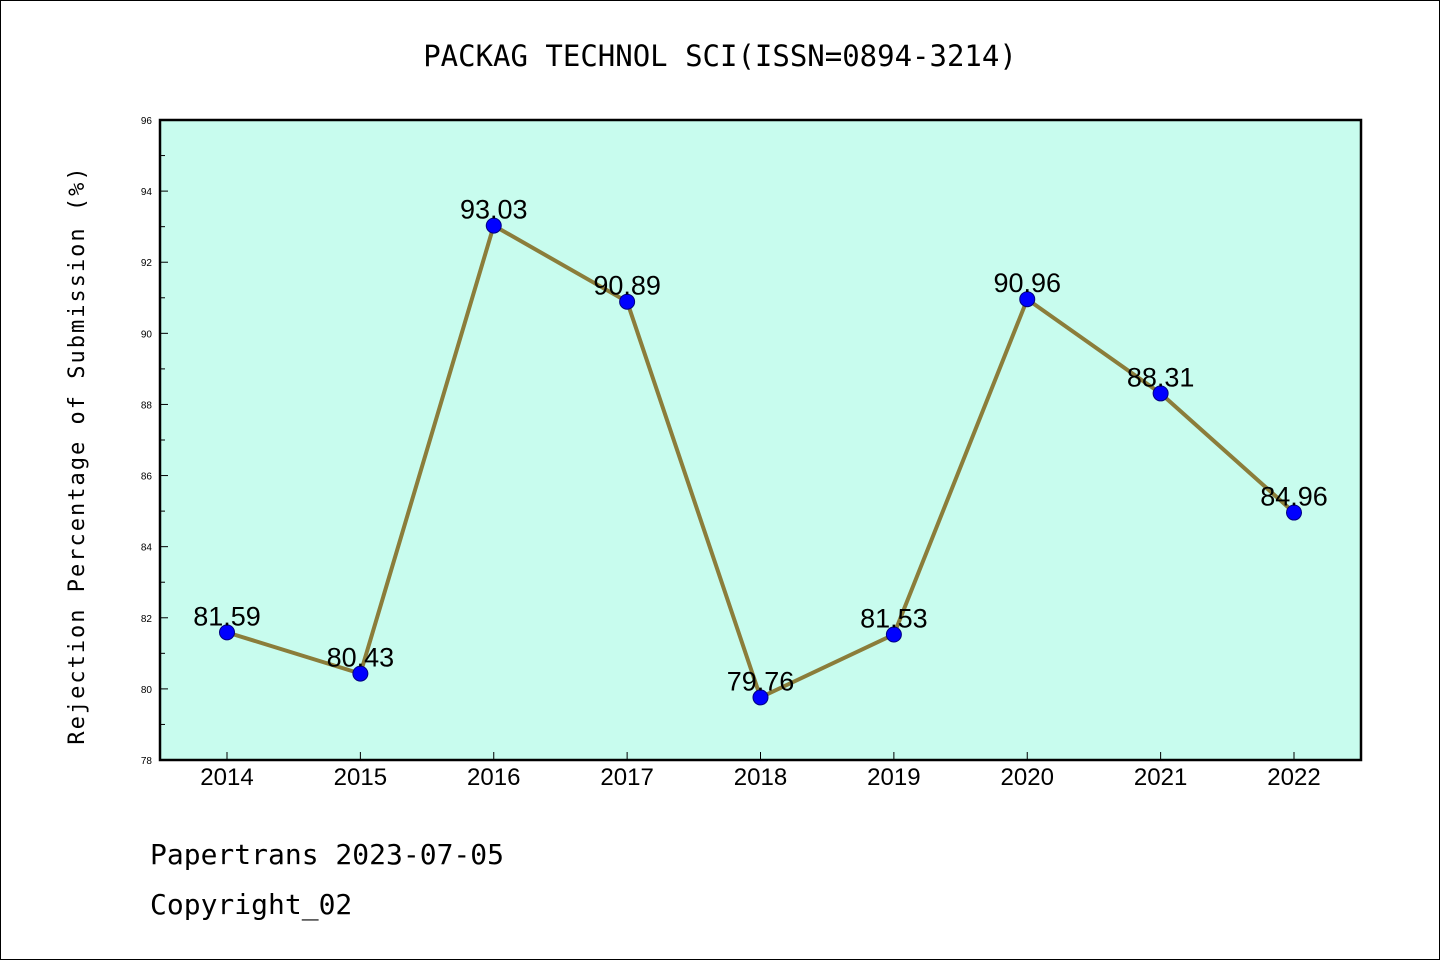 The height and width of the screenshot is (960, 1440). I want to click on x-tick-label: 2018, so click(760, 777).